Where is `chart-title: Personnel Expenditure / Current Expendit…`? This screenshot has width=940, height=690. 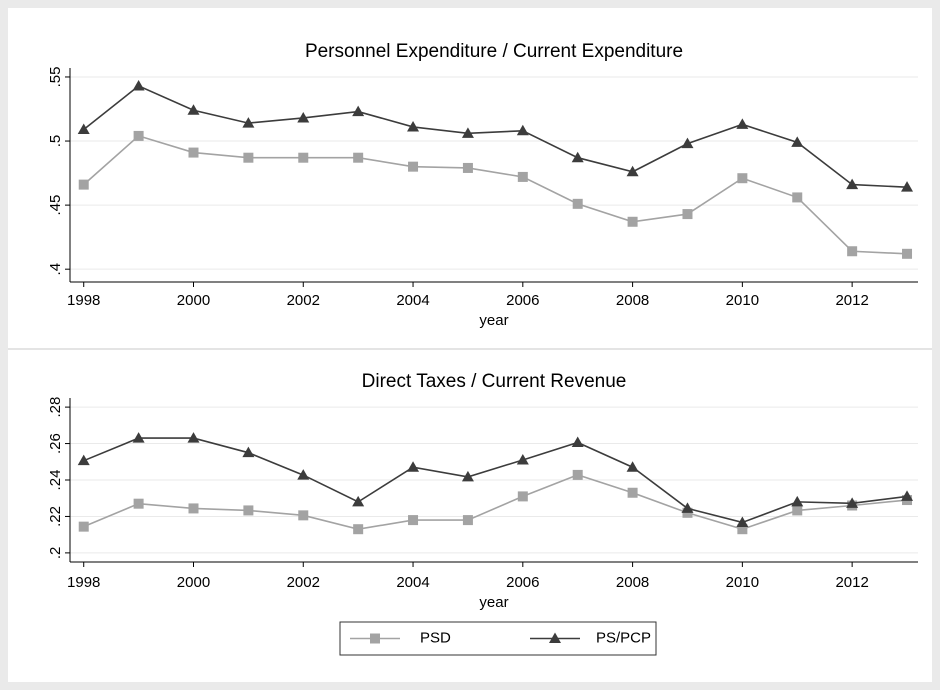 chart-title: Personnel Expenditure / Current Expendit… is located at coordinates (494, 51).